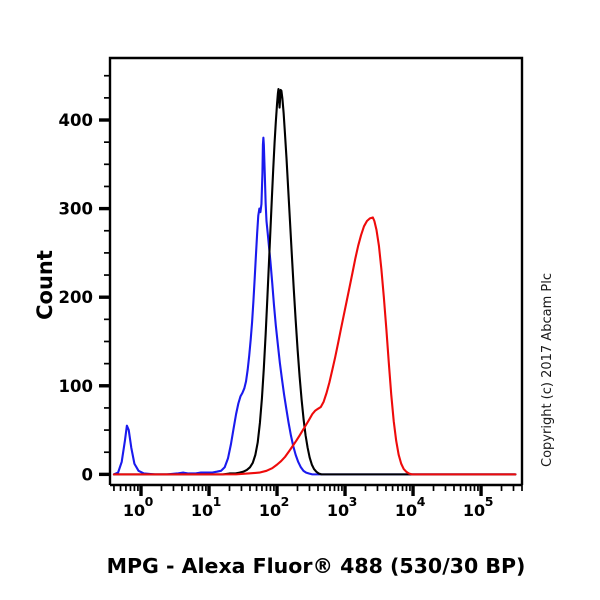 The width and height of the screenshot is (600, 600). What do you see at coordinates (353, 501) in the screenshot?
I see `svg-text: 3` at bounding box center [353, 501].